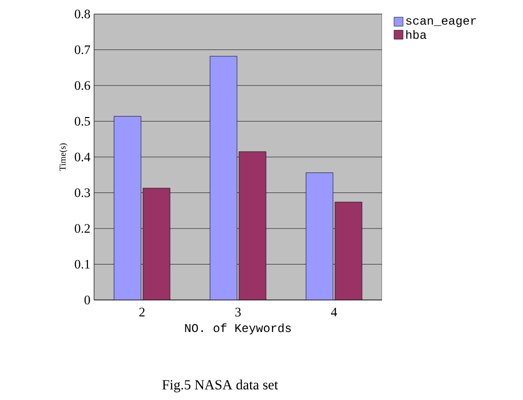 The width and height of the screenshot is (523, 400). Describe the element at coordinates (220, 386) in the screenshot. I see `caption: Fig.5 NASA data set` at that location.